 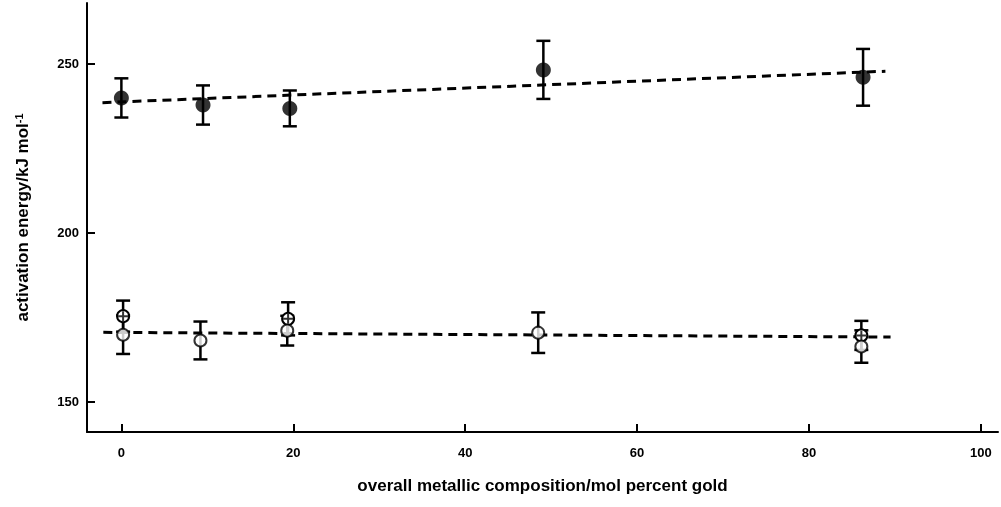 What do you see at coordinates (809, 452) in the screenshot?
I see `x-tick-label: 80` at bounding box center [809, 452].